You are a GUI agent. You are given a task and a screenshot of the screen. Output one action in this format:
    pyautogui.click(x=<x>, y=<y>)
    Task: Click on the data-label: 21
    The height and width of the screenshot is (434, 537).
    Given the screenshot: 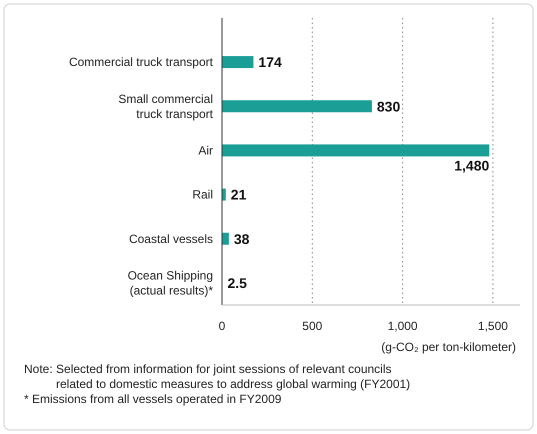 What is the action you would take?
    pyautogui.click(x=238, y=194)
    